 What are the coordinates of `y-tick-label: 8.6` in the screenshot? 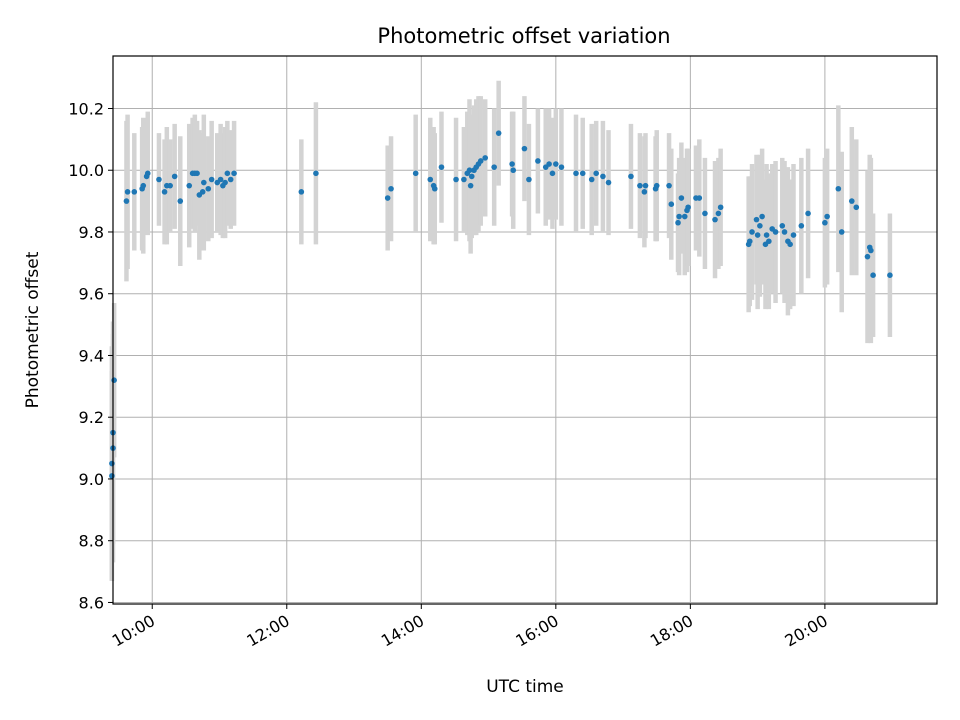 It's located at (91, 602).